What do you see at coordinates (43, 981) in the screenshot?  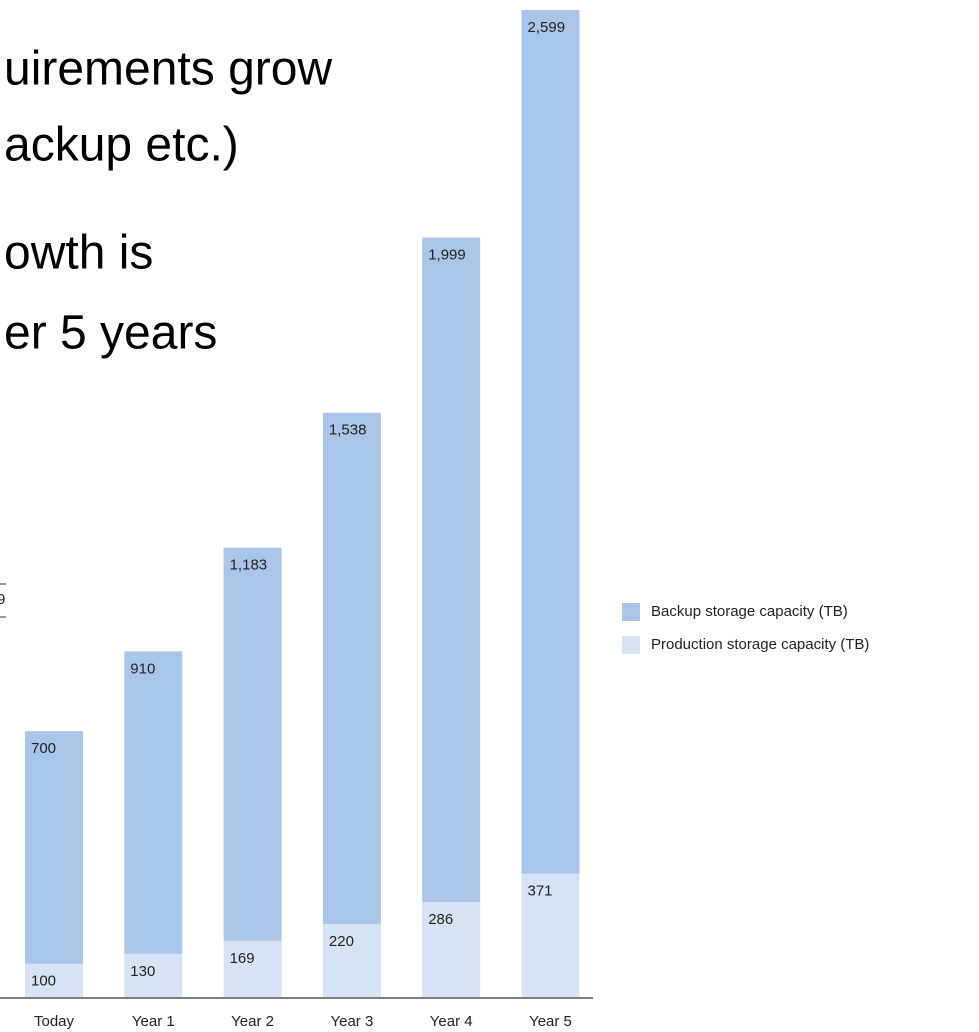 I see `value-label: 100` at bounding box center [43, 981].